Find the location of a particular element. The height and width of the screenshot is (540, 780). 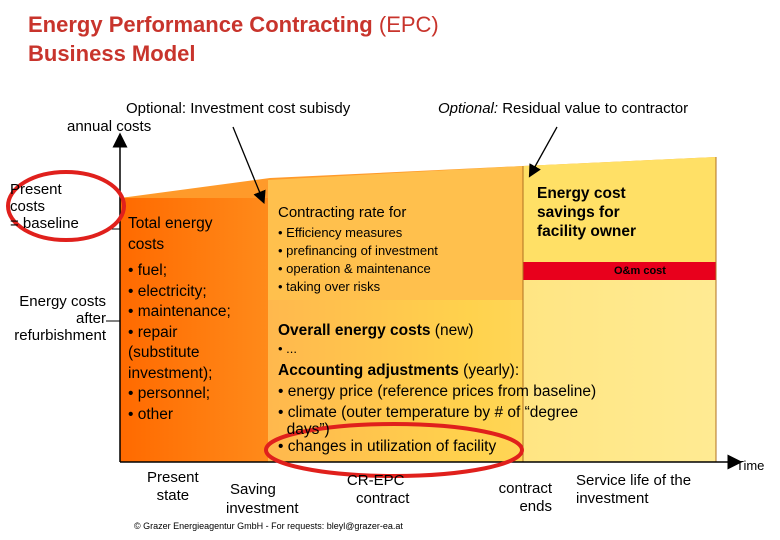

savings-area is located at coordinates (619, 209).